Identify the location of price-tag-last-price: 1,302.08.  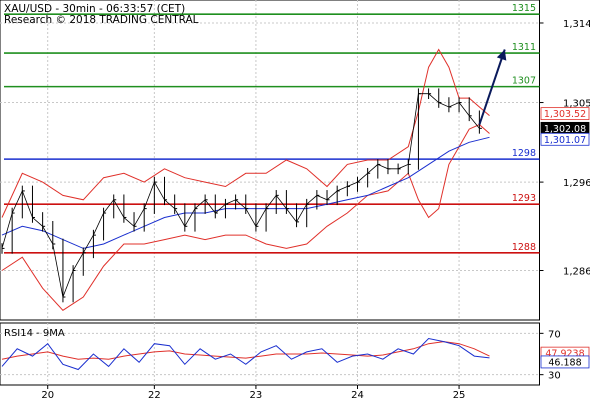
(565, 129).